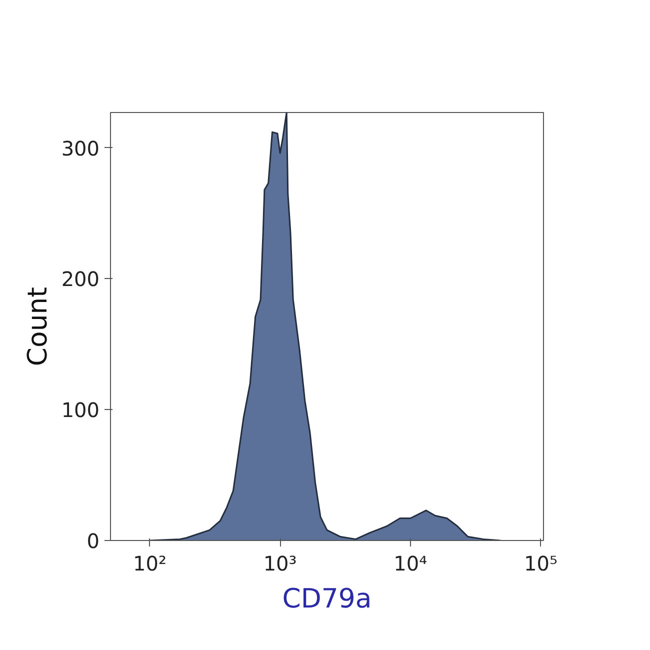  Describe the element at coordinates (280, 564) in the screenshot. I see `x-tick-label: 10³` at that location.